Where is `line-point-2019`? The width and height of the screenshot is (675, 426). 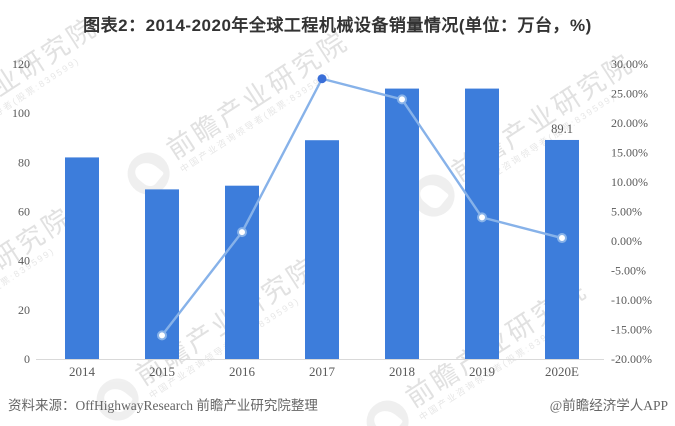 line-point-2019 is located at coordinates (482, 217).